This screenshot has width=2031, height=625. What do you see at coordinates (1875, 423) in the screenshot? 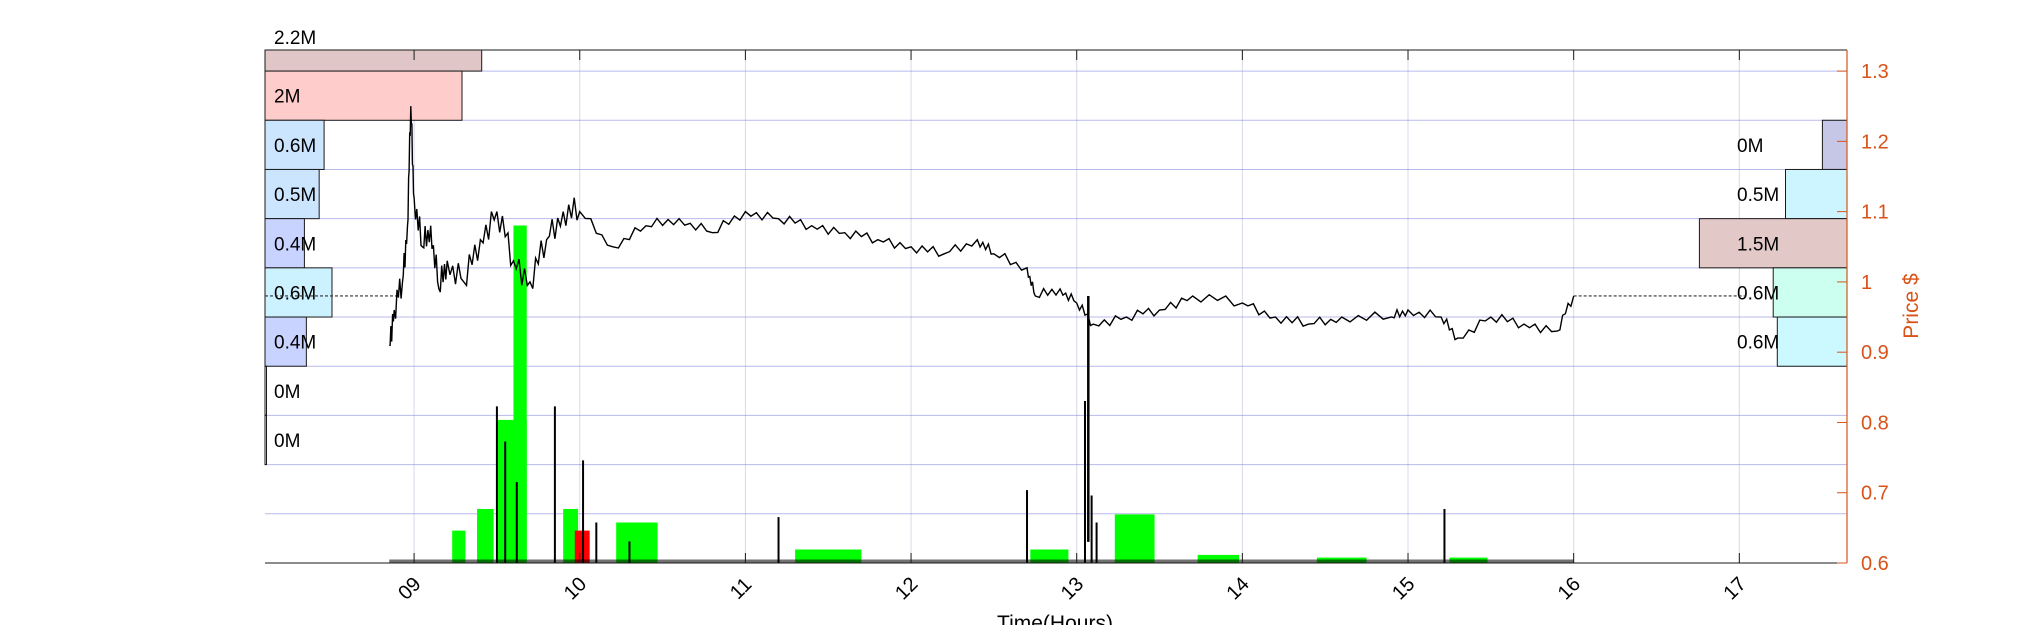
I see `y-tick-label: 0.8` at bounding box center [1875, 423].